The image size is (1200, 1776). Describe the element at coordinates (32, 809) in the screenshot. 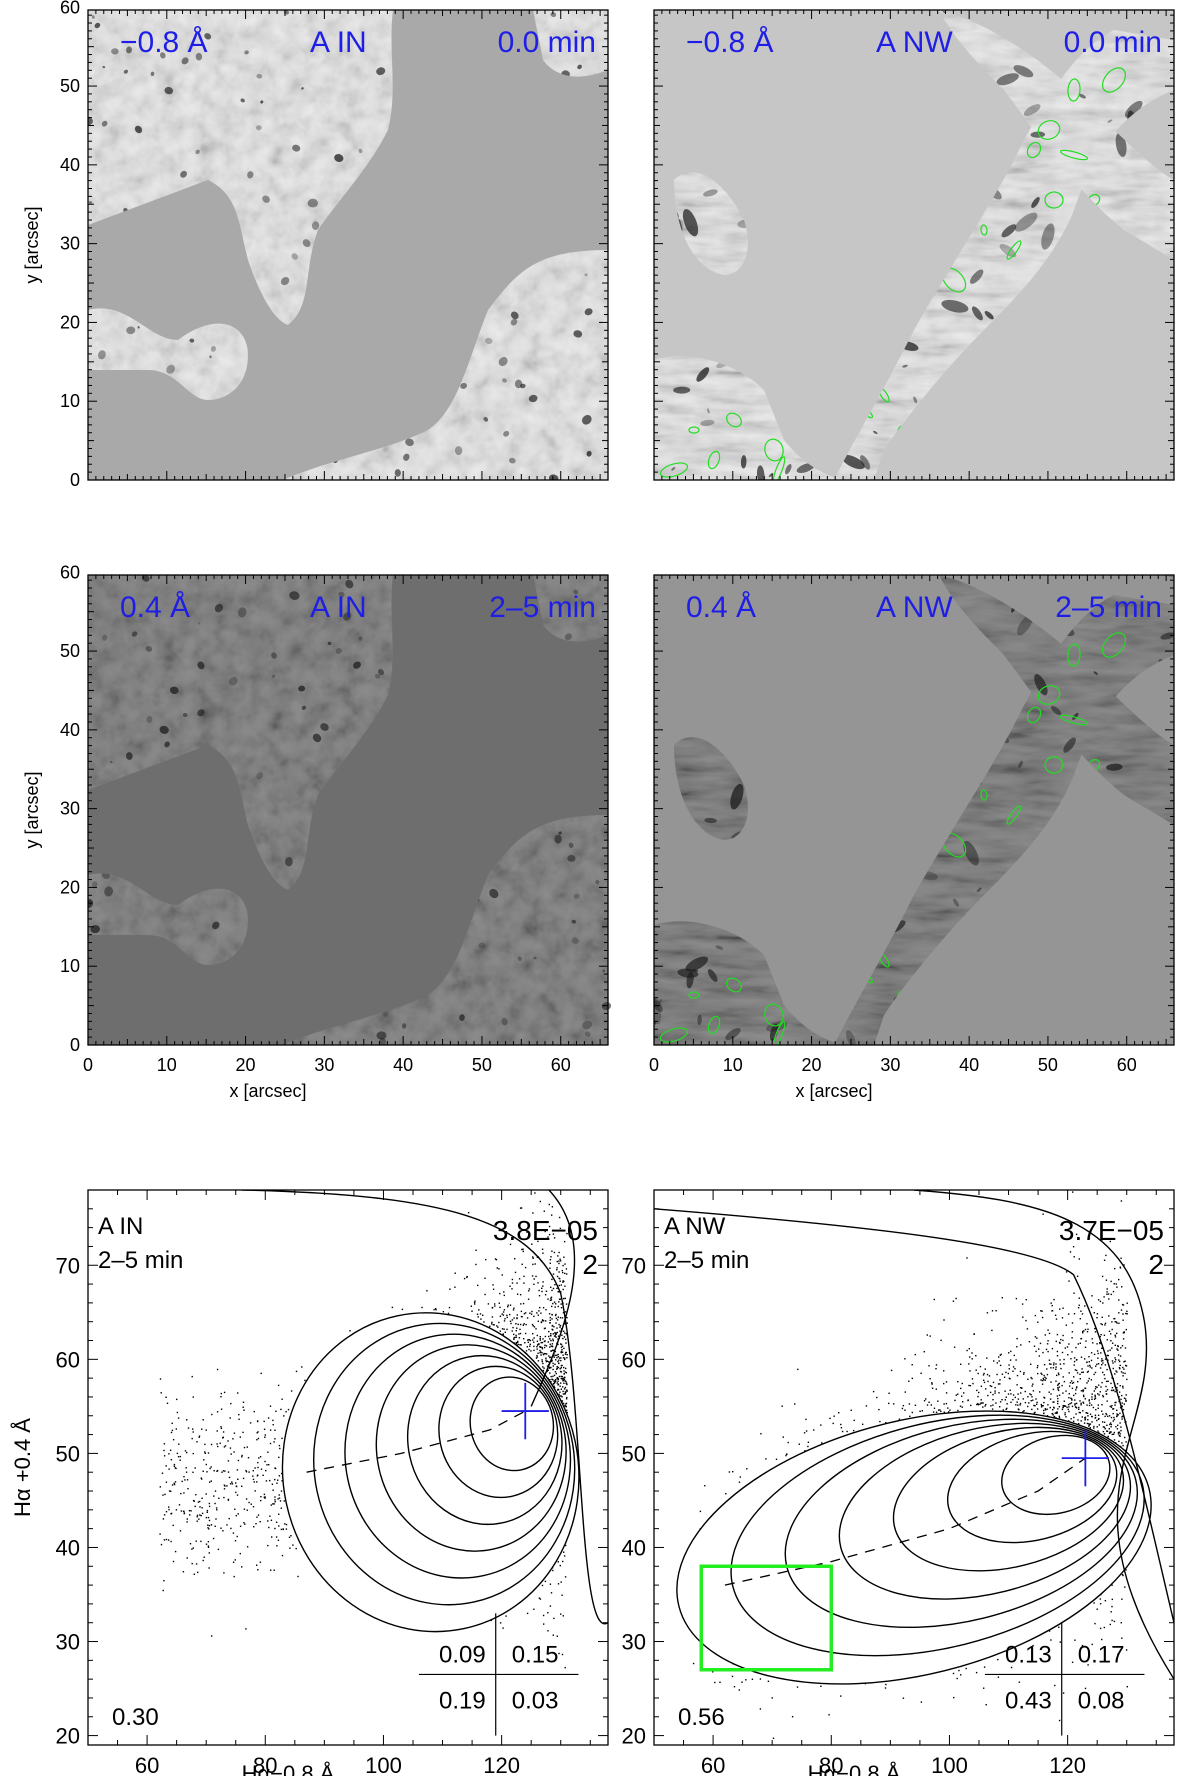

I see `y-axis-label: y [arcsec]` at that location.